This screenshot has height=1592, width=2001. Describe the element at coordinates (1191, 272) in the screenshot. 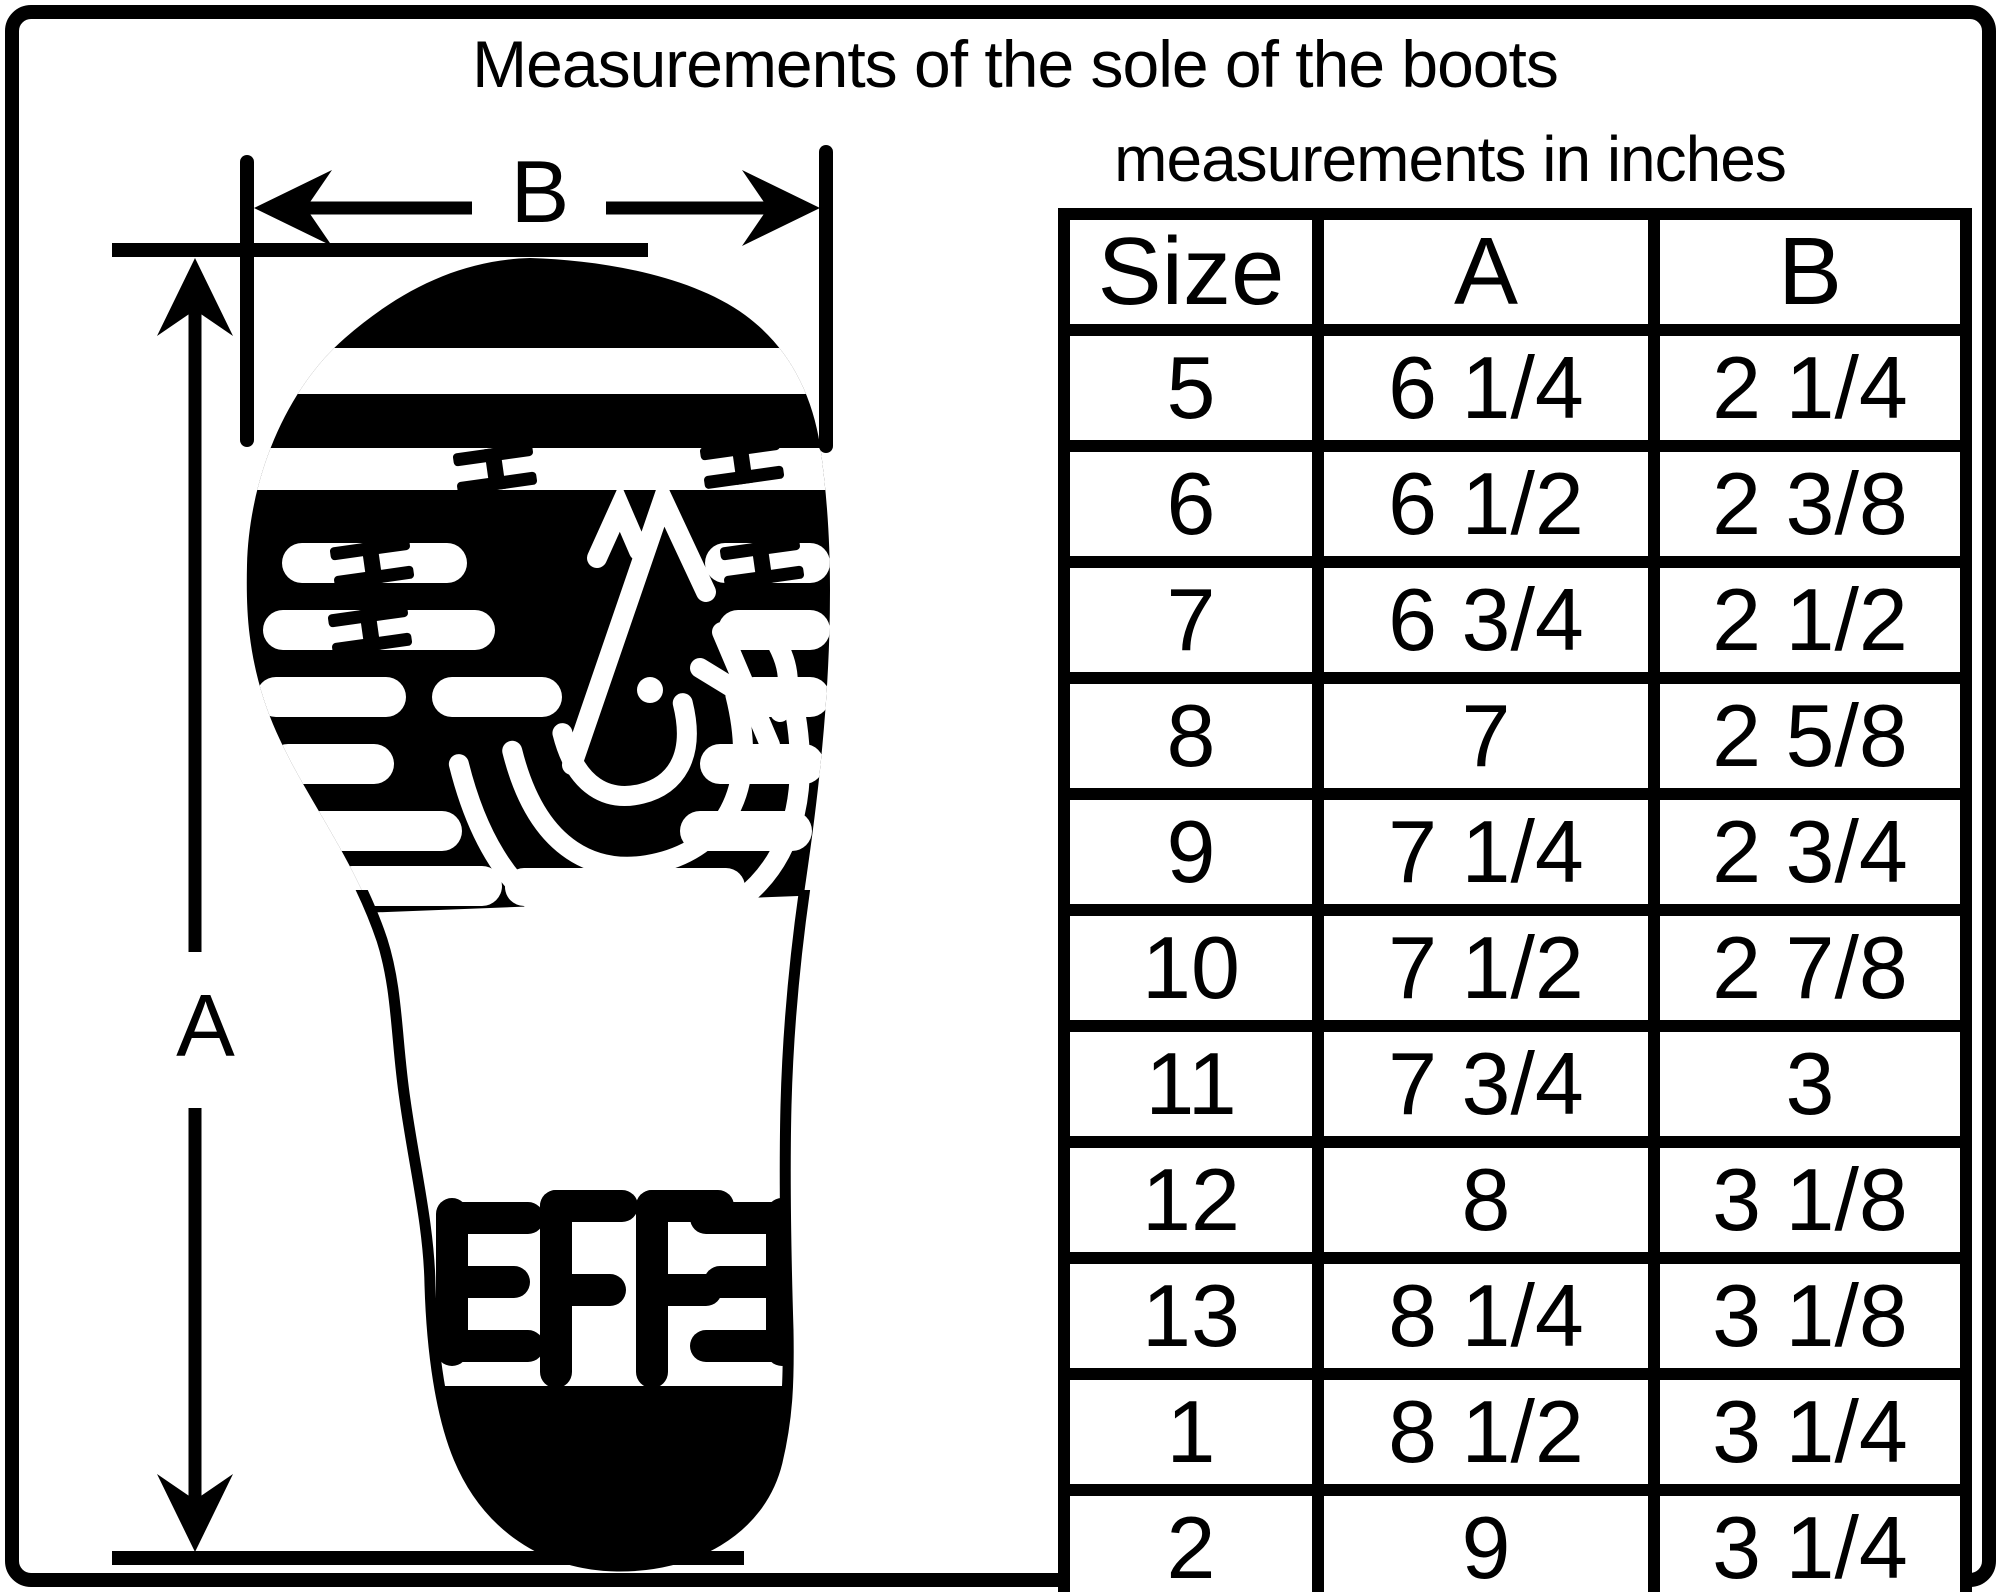

I see `header-size: Size` at that location.